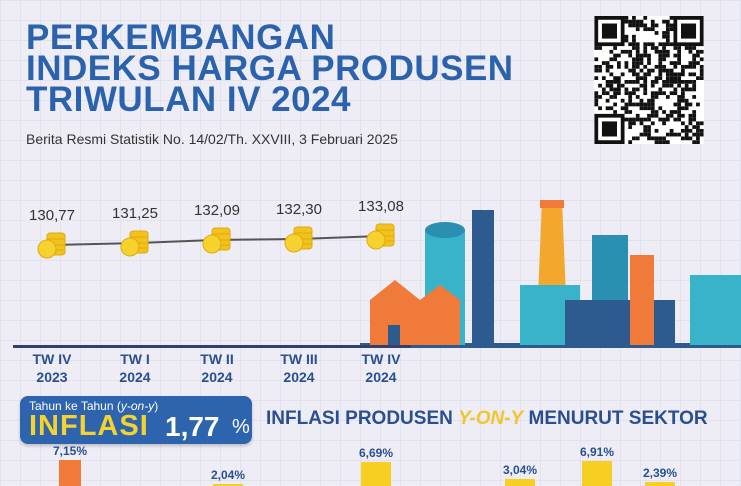 The width and height of the screenshot is (741, 486). What do you see at coordinates (188, 99) in the screenshot?
I see `title-line: TRIWULAN IV 2024` at bounding box center [188, 99].